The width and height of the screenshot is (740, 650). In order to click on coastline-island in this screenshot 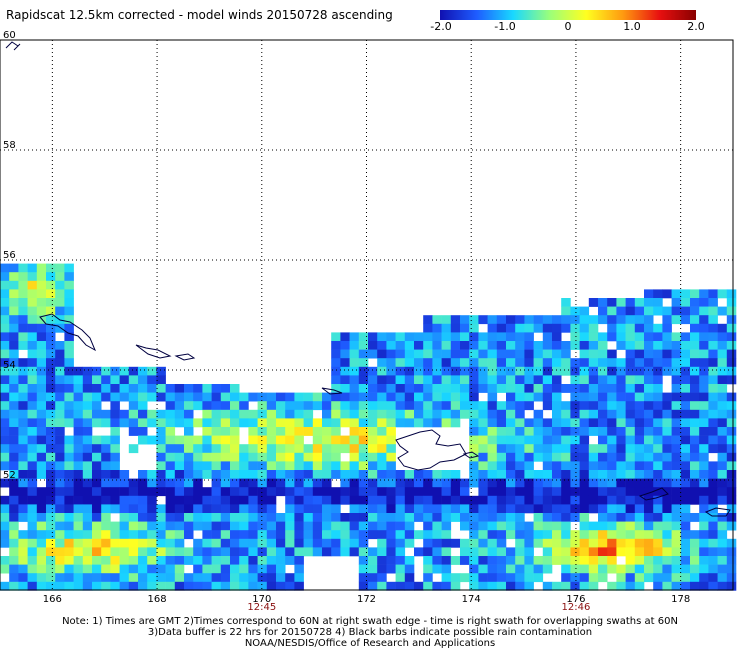, I will do `click(431, 450)`.